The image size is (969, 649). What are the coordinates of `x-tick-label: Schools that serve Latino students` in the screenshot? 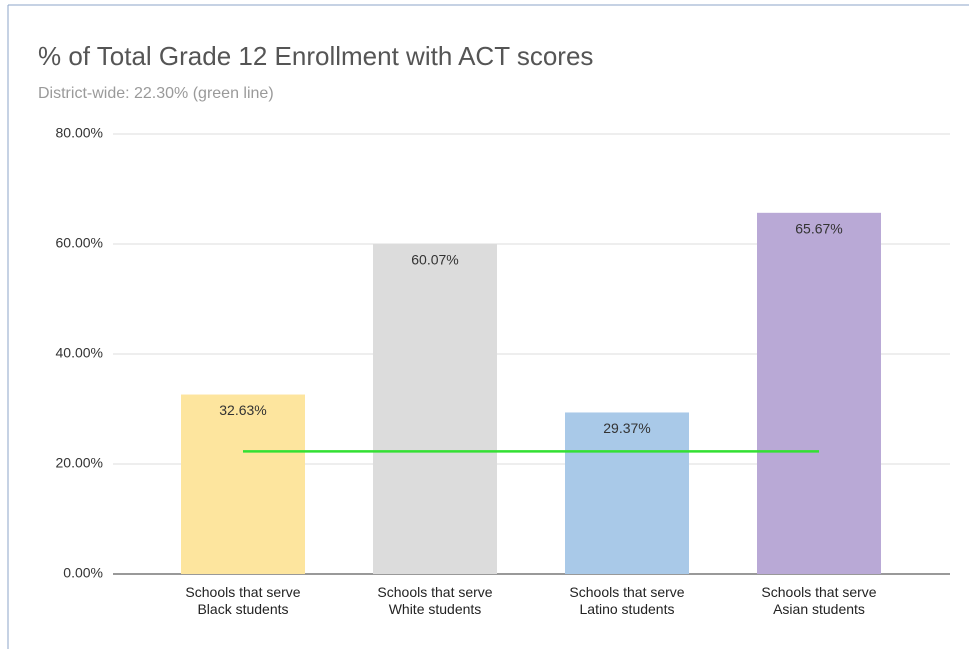 It's located at (626, 600).